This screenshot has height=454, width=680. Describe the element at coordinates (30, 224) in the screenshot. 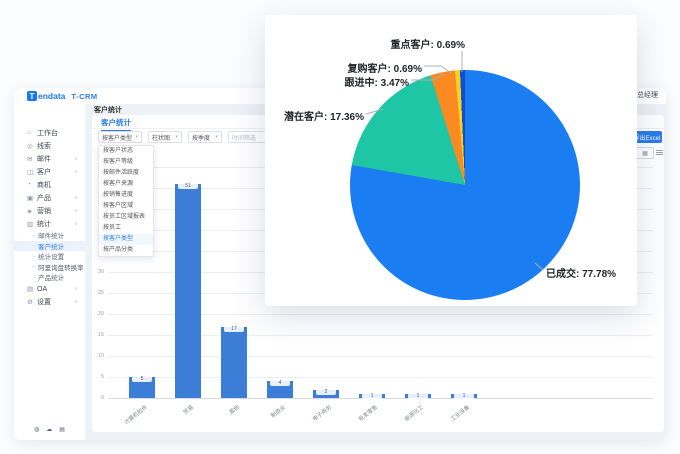

I see `statistics-icon: ▥` at that location.